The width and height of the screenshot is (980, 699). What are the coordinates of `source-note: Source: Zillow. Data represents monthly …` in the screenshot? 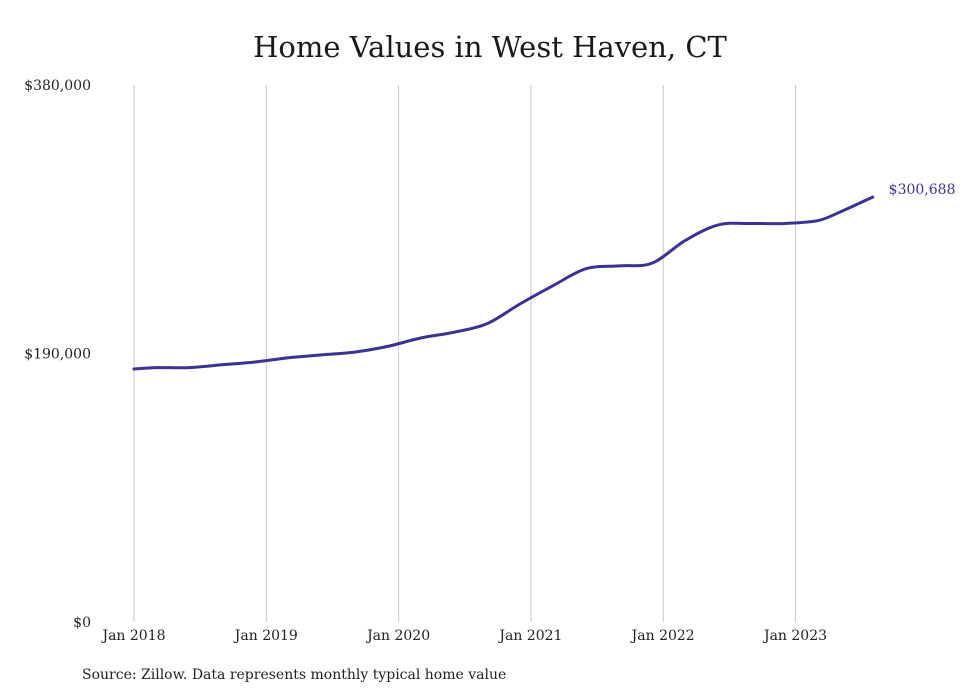 It's located at (294, 675).